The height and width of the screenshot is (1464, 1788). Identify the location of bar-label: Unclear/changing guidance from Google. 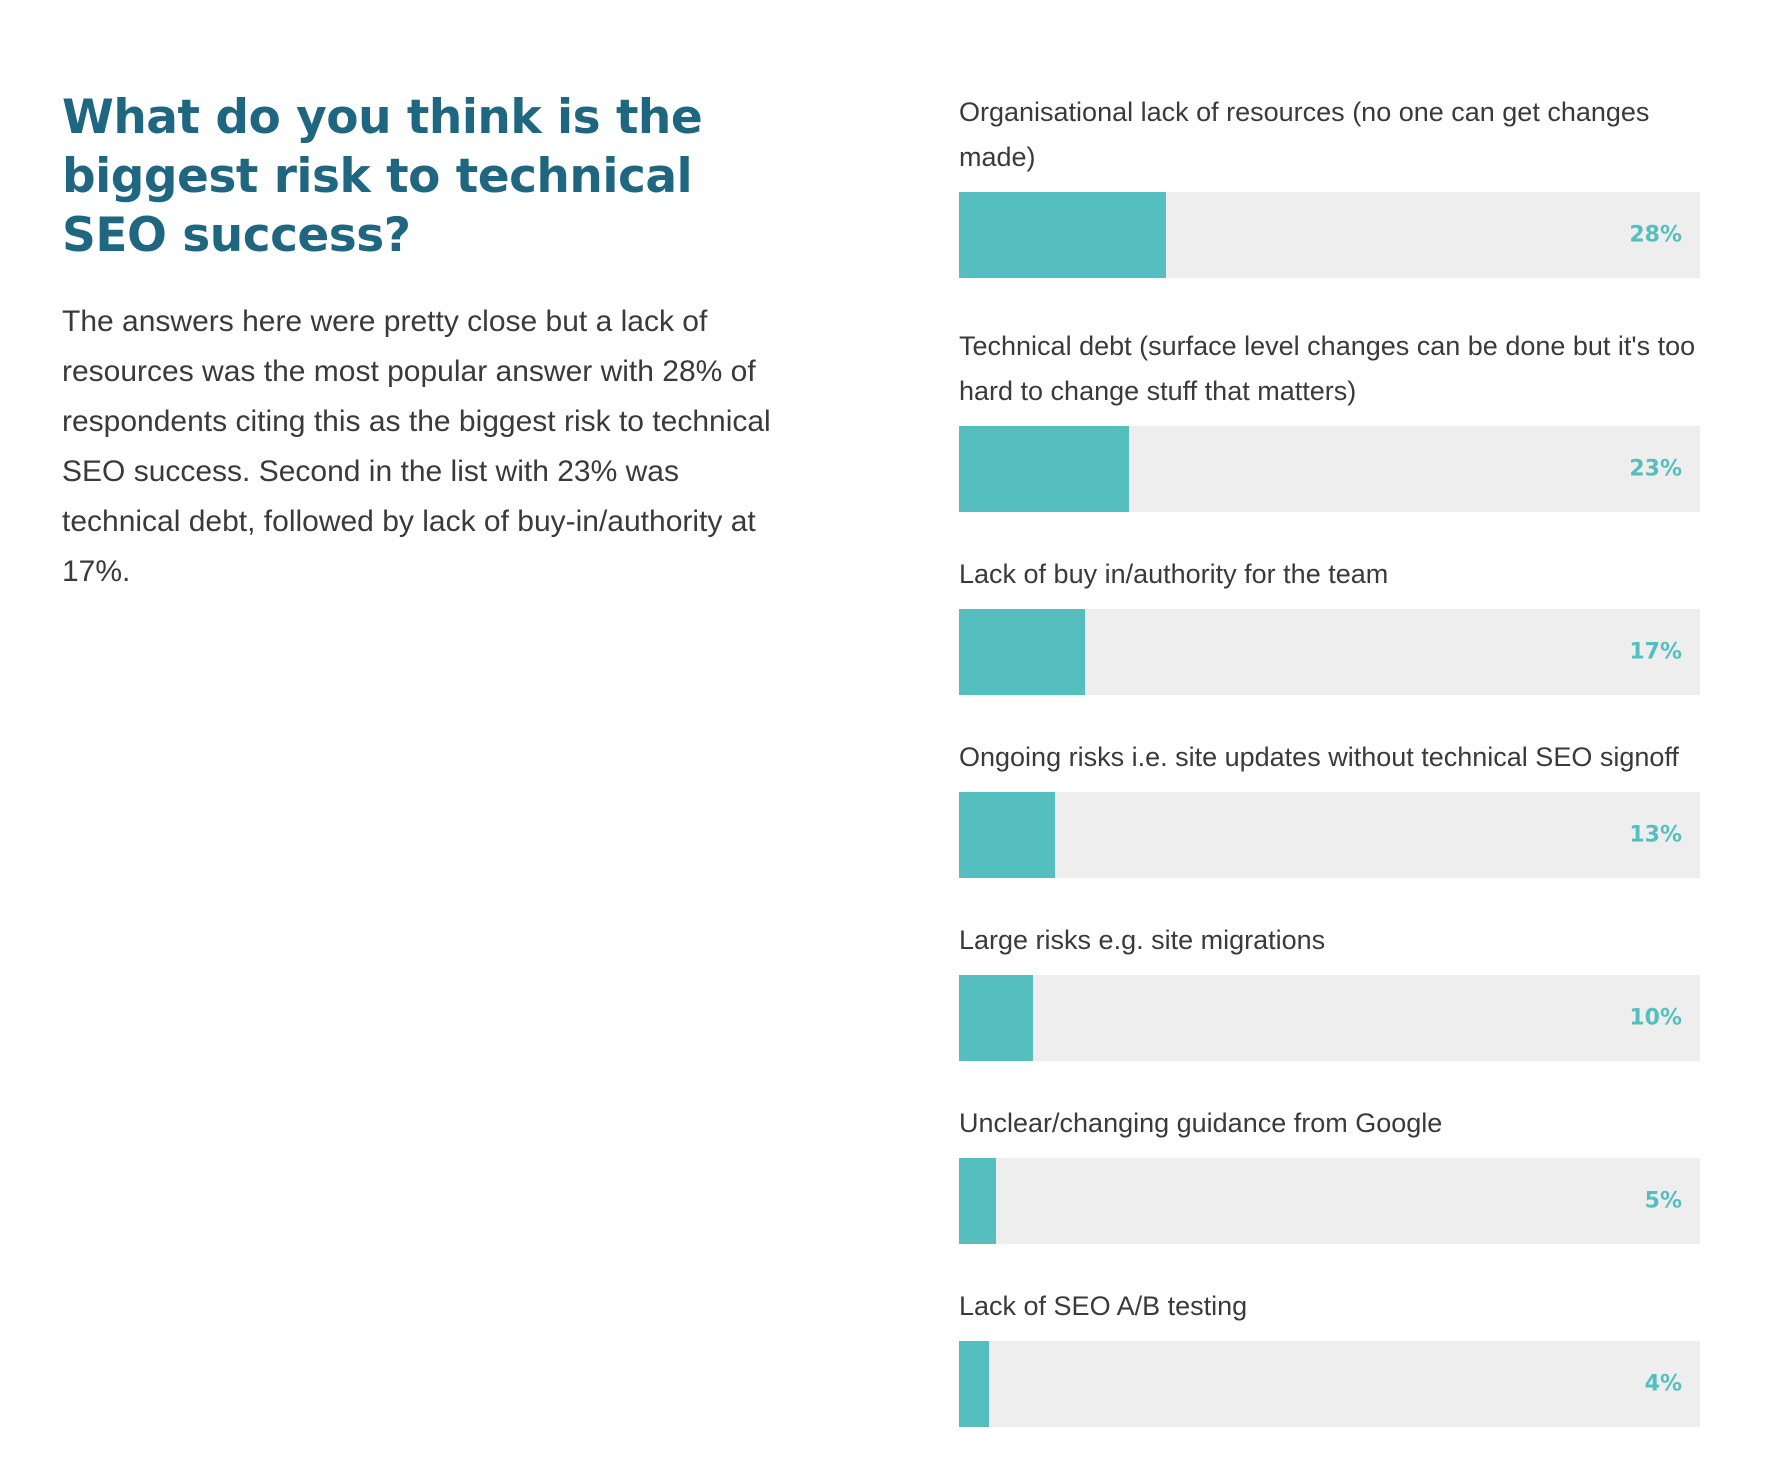
(1201, 1123).